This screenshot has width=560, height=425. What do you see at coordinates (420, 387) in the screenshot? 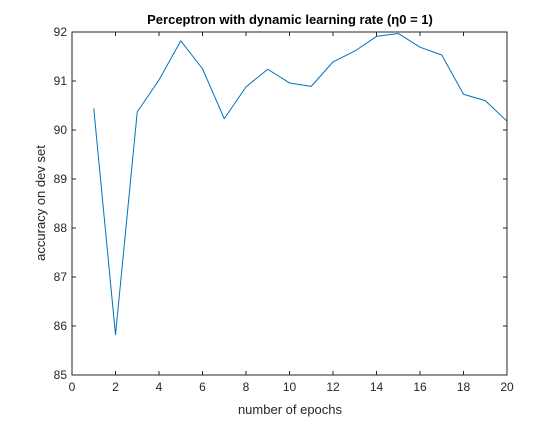
I see `x-tick-label: 16` at bounding box center [420, 387].